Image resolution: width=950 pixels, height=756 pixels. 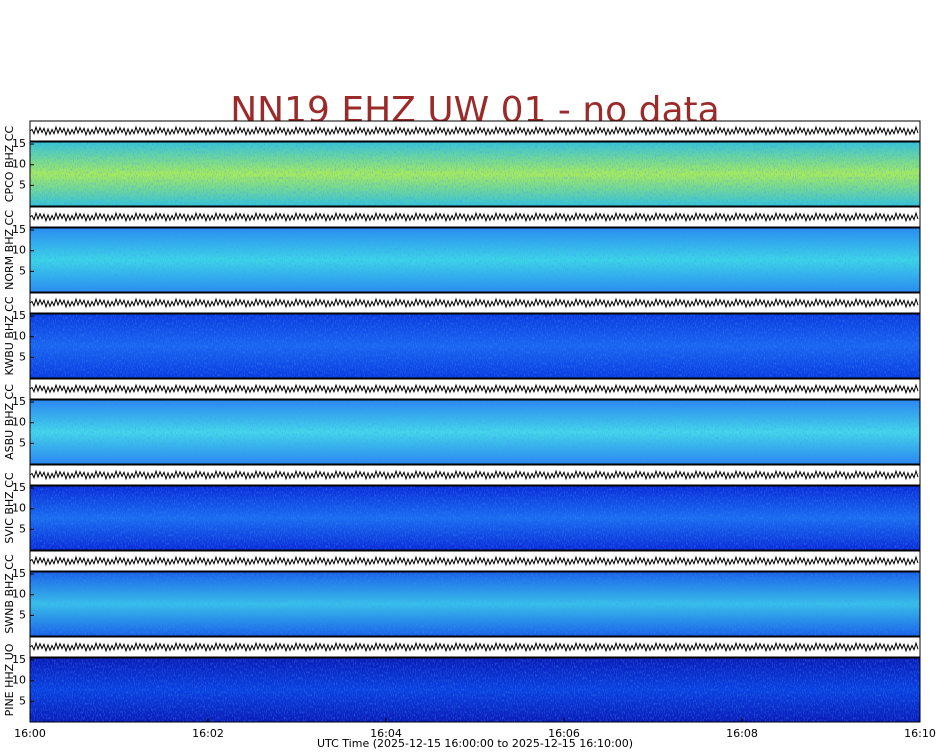 I want to click on x-tick-label: 16:06, so click(x=564, y=733).